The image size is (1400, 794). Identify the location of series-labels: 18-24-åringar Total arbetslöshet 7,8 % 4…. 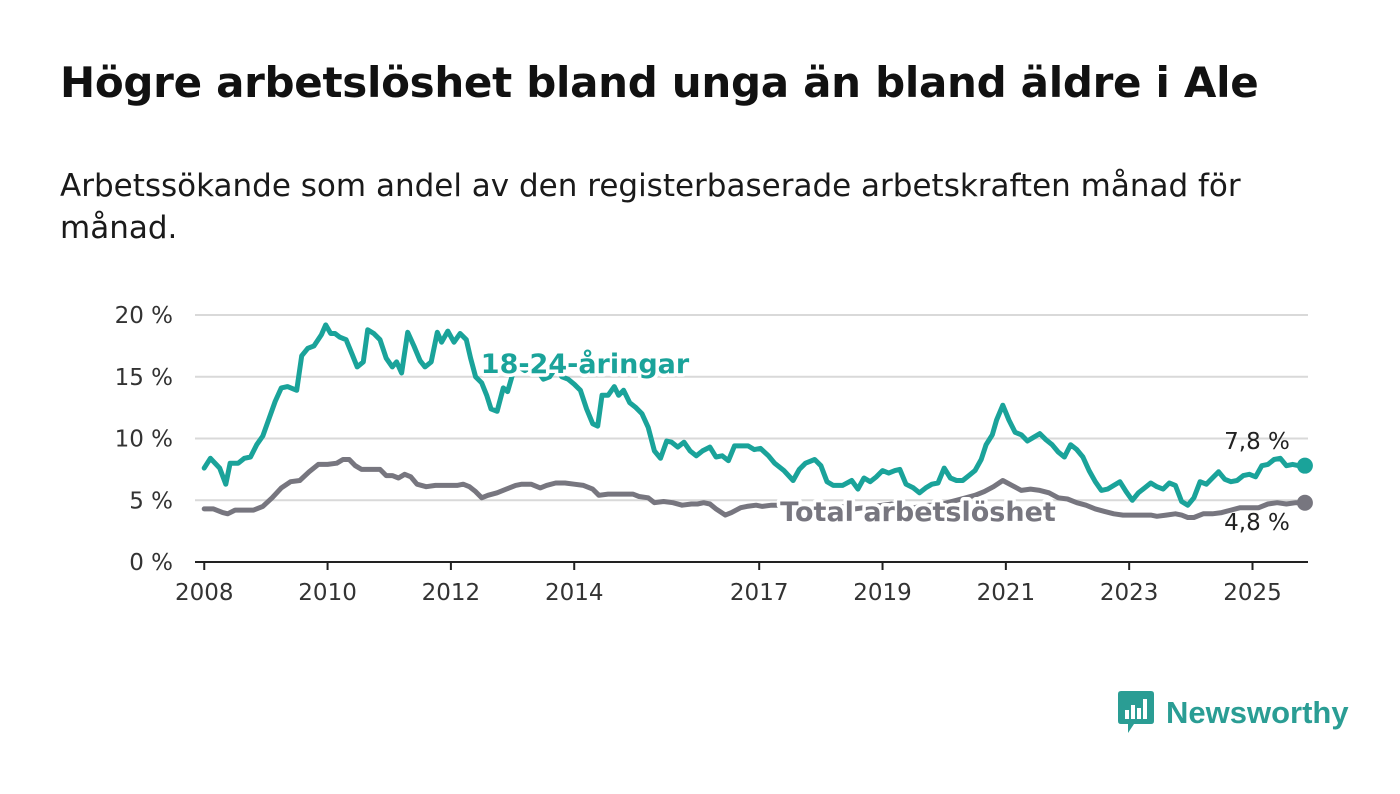
(883, 441).